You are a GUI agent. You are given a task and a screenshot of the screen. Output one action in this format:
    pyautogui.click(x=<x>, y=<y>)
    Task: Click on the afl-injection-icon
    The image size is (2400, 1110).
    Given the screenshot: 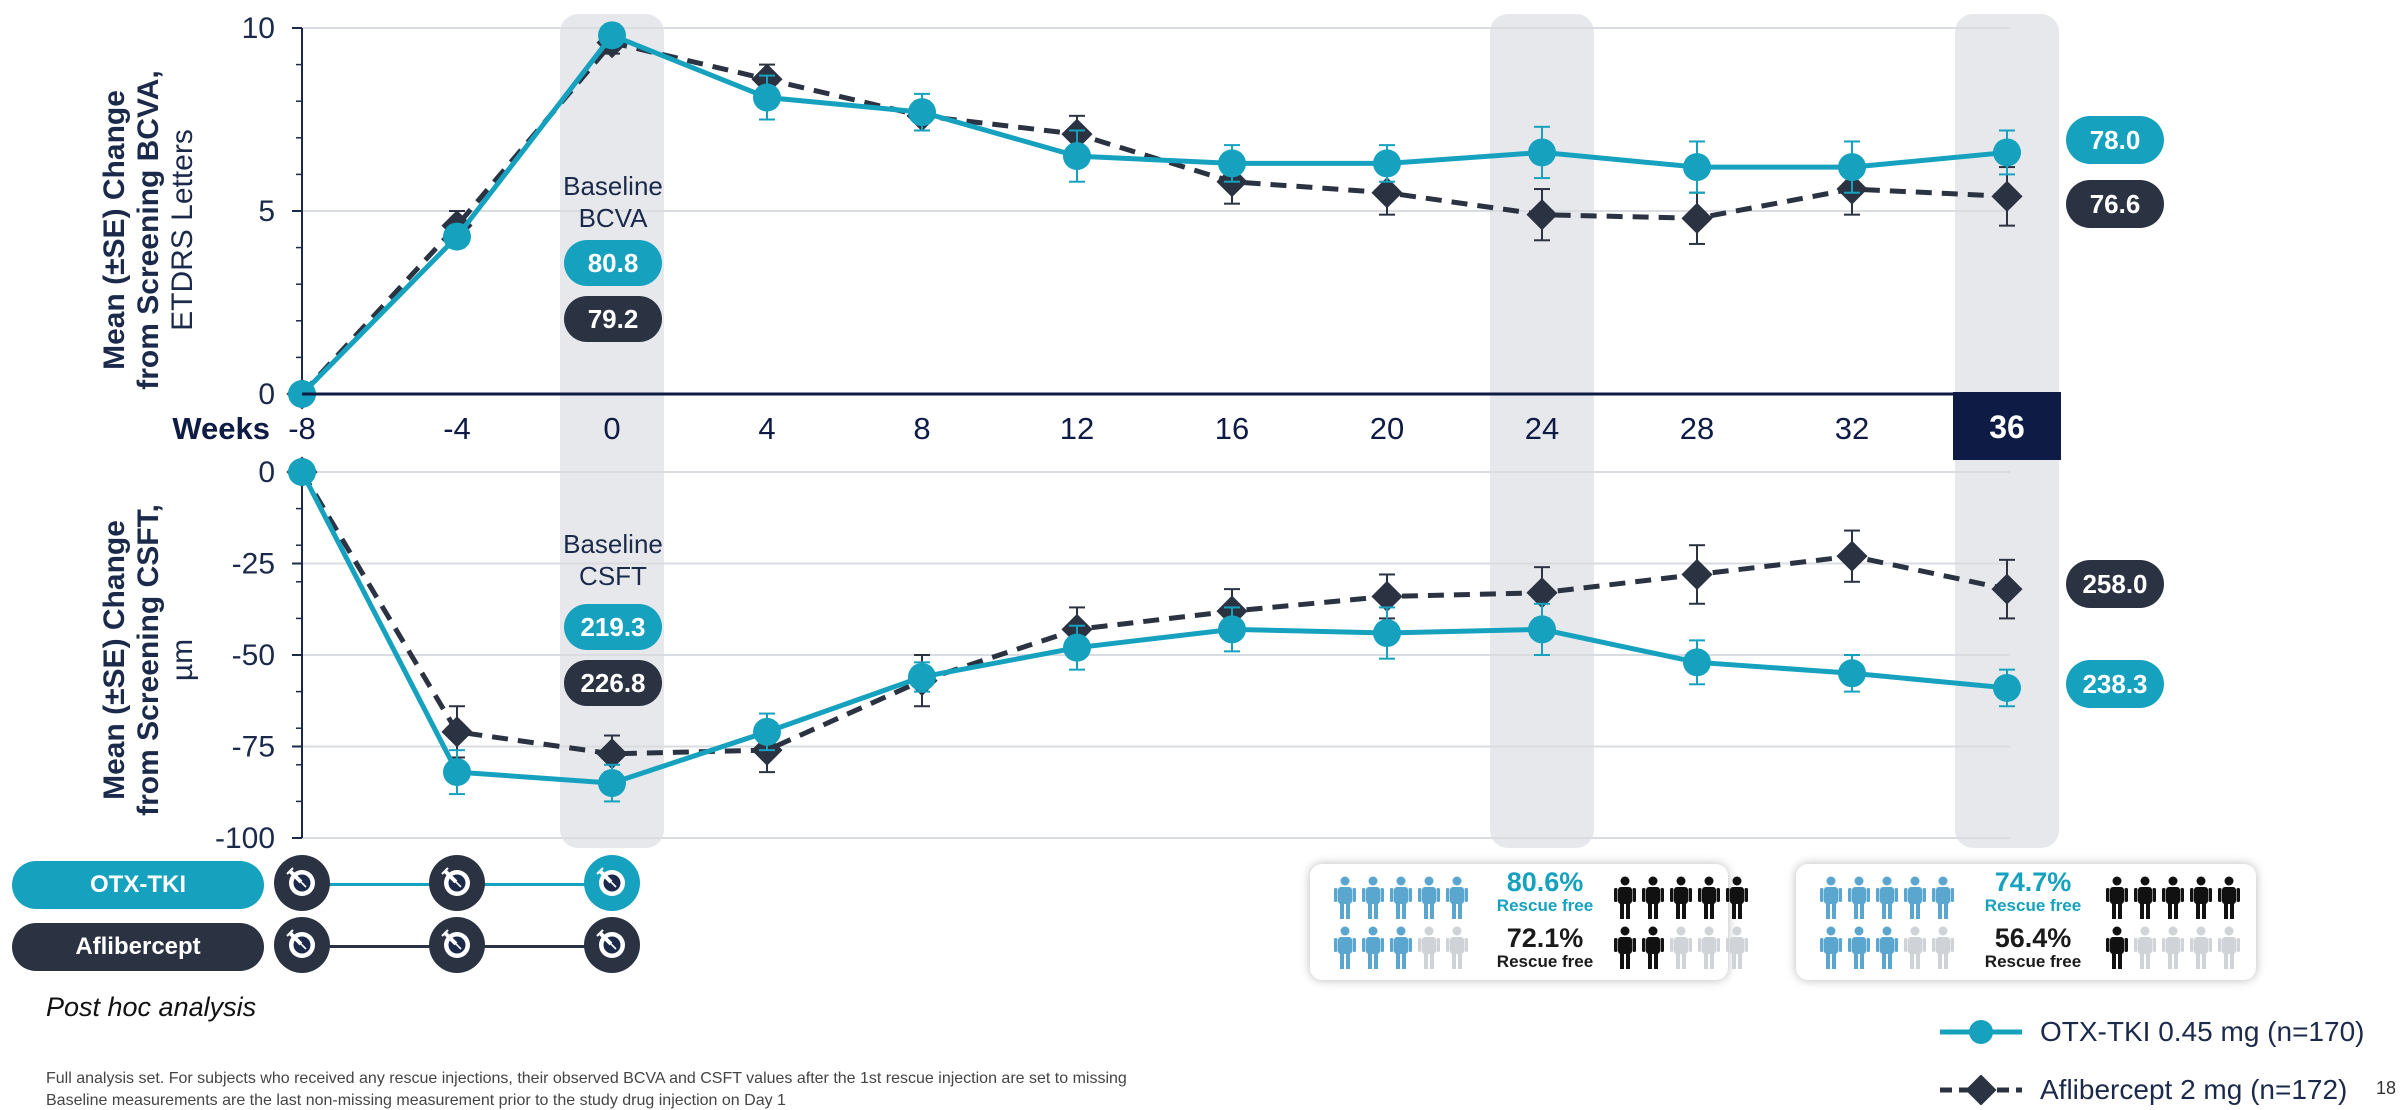 What is the action you would take?
    pyautogui.click(x=612, y=945)
    